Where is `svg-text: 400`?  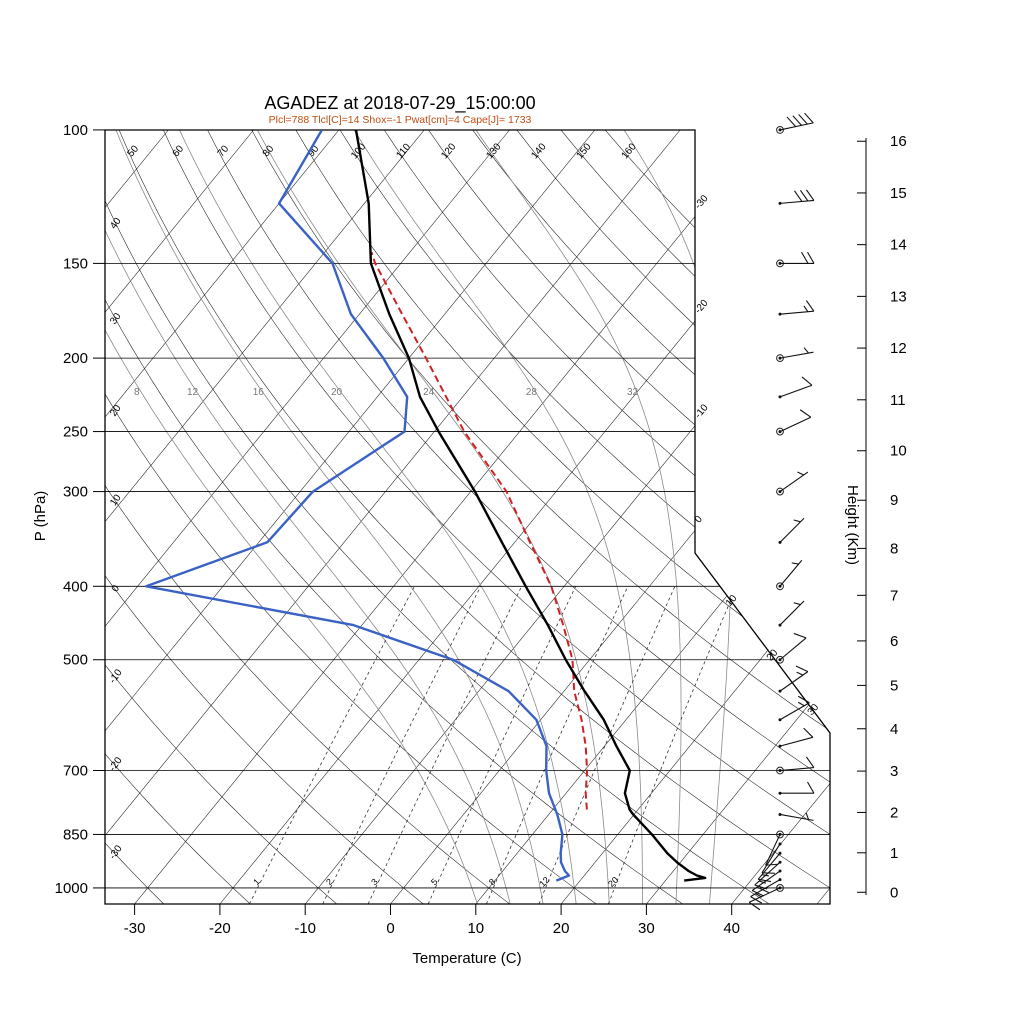
svg-text: 400 is located at coordinates (75, 586).